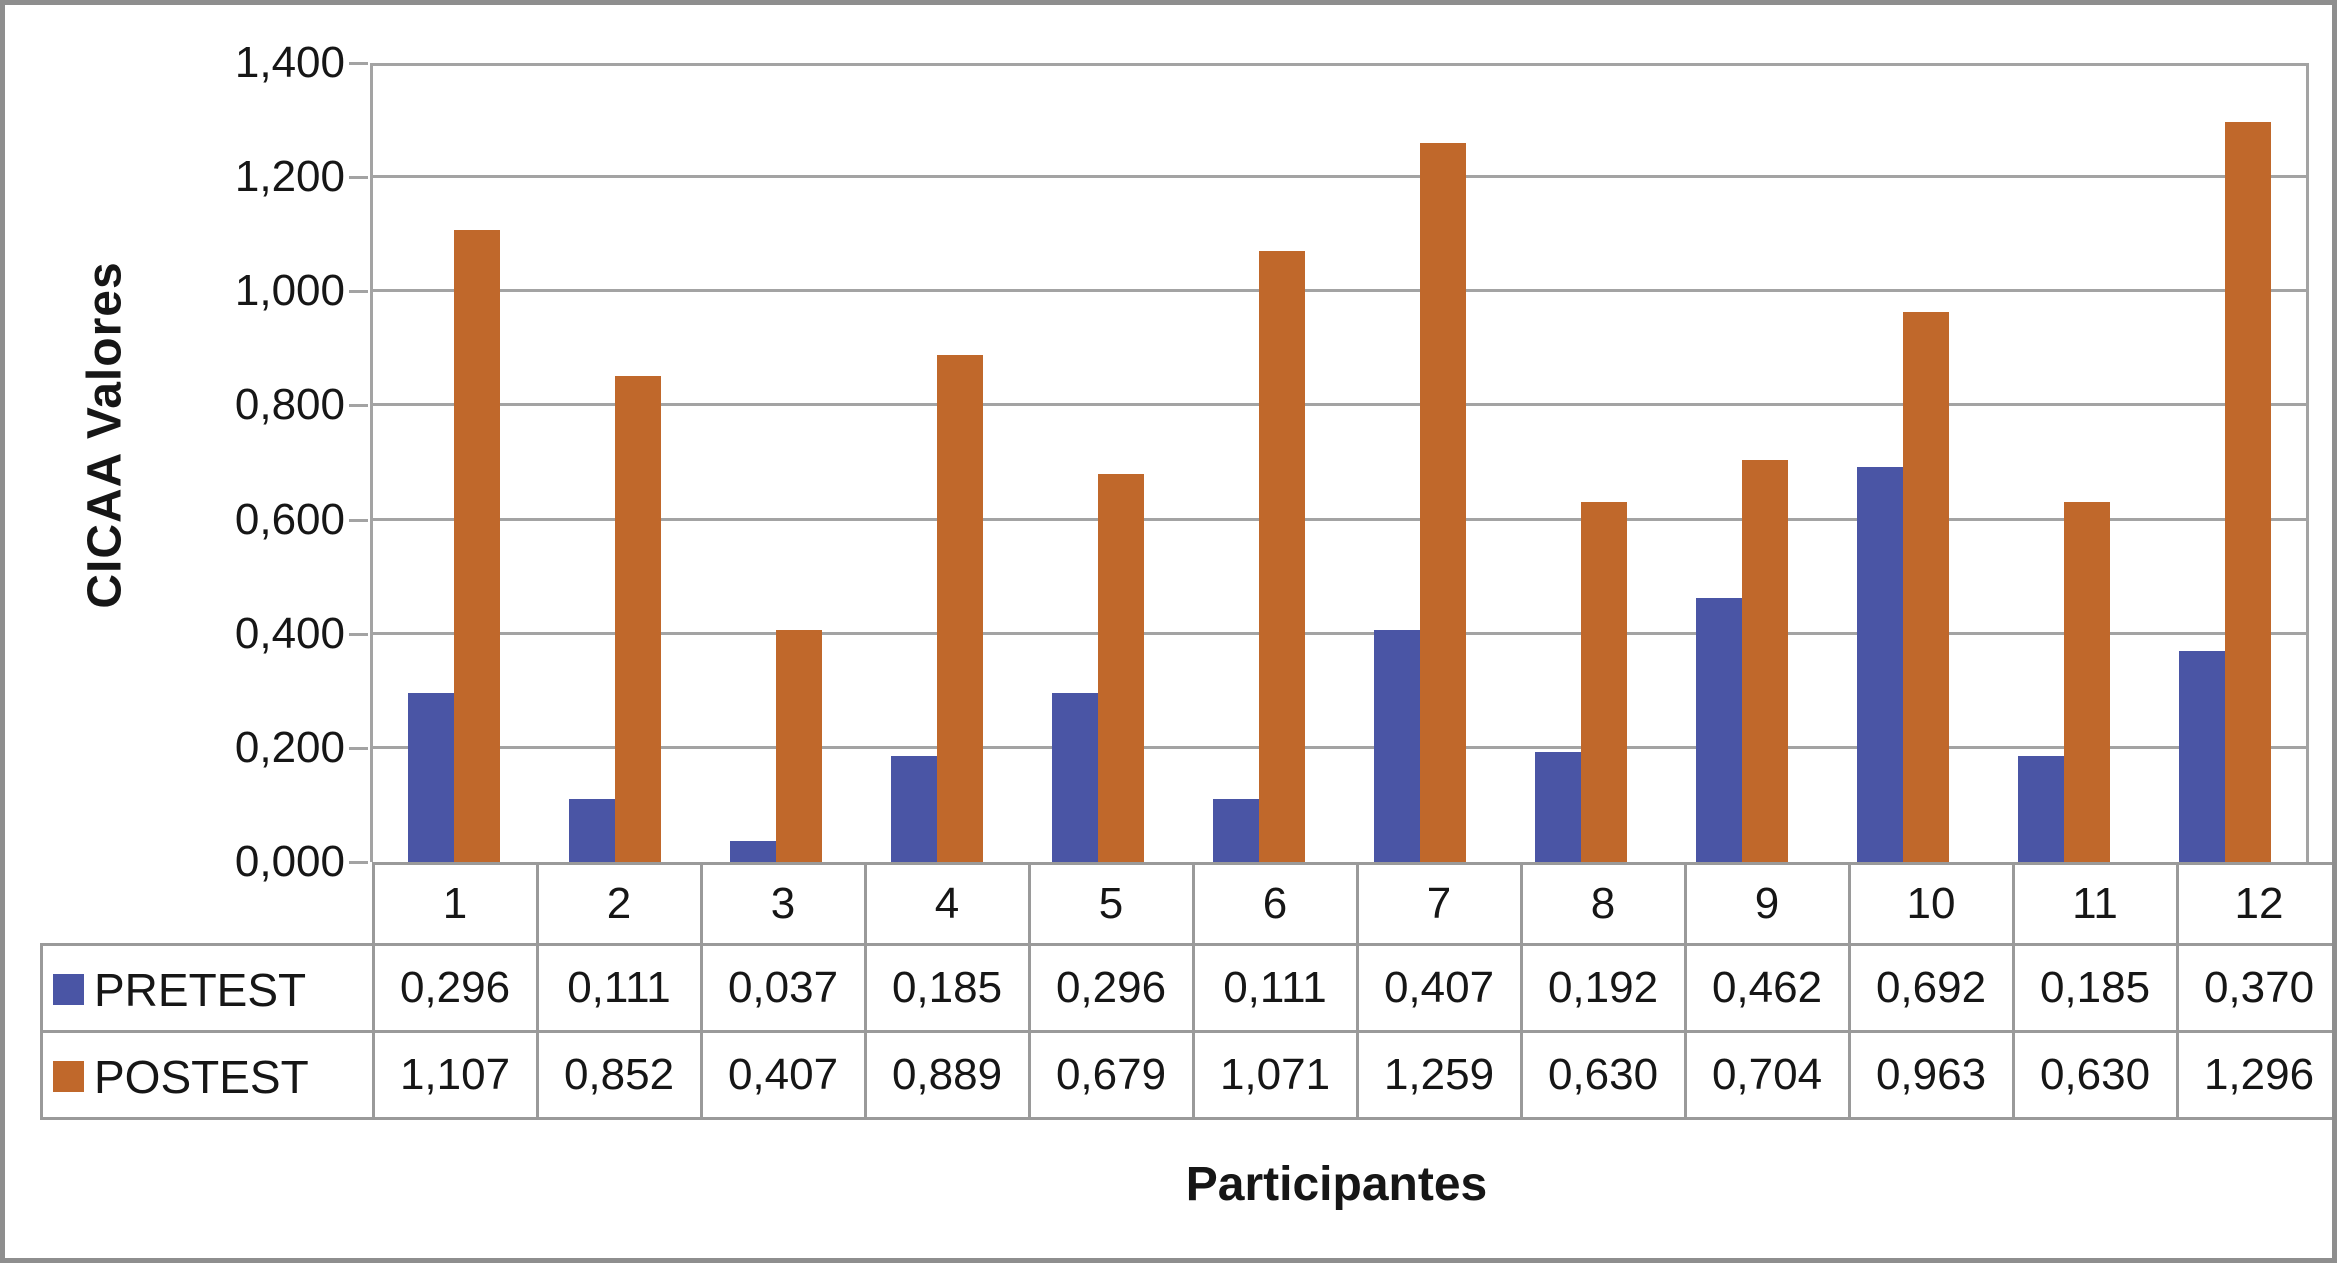 The width and height of the screenshot is (2337, 1263). I want to click on value-postest-6: 1,071, so click(1275, 1075).